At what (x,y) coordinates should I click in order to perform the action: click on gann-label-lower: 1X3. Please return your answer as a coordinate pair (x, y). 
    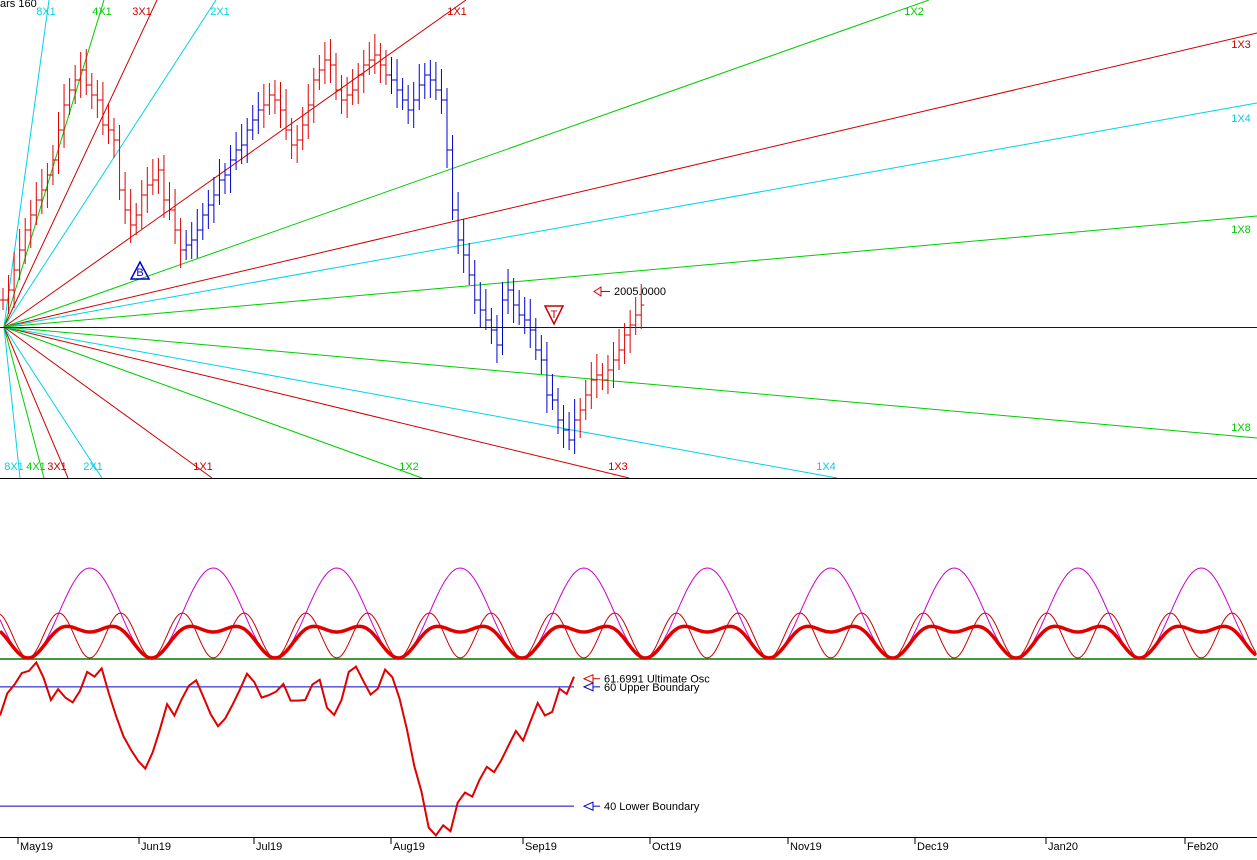
    Looking at the image, I should click on (618, 467).